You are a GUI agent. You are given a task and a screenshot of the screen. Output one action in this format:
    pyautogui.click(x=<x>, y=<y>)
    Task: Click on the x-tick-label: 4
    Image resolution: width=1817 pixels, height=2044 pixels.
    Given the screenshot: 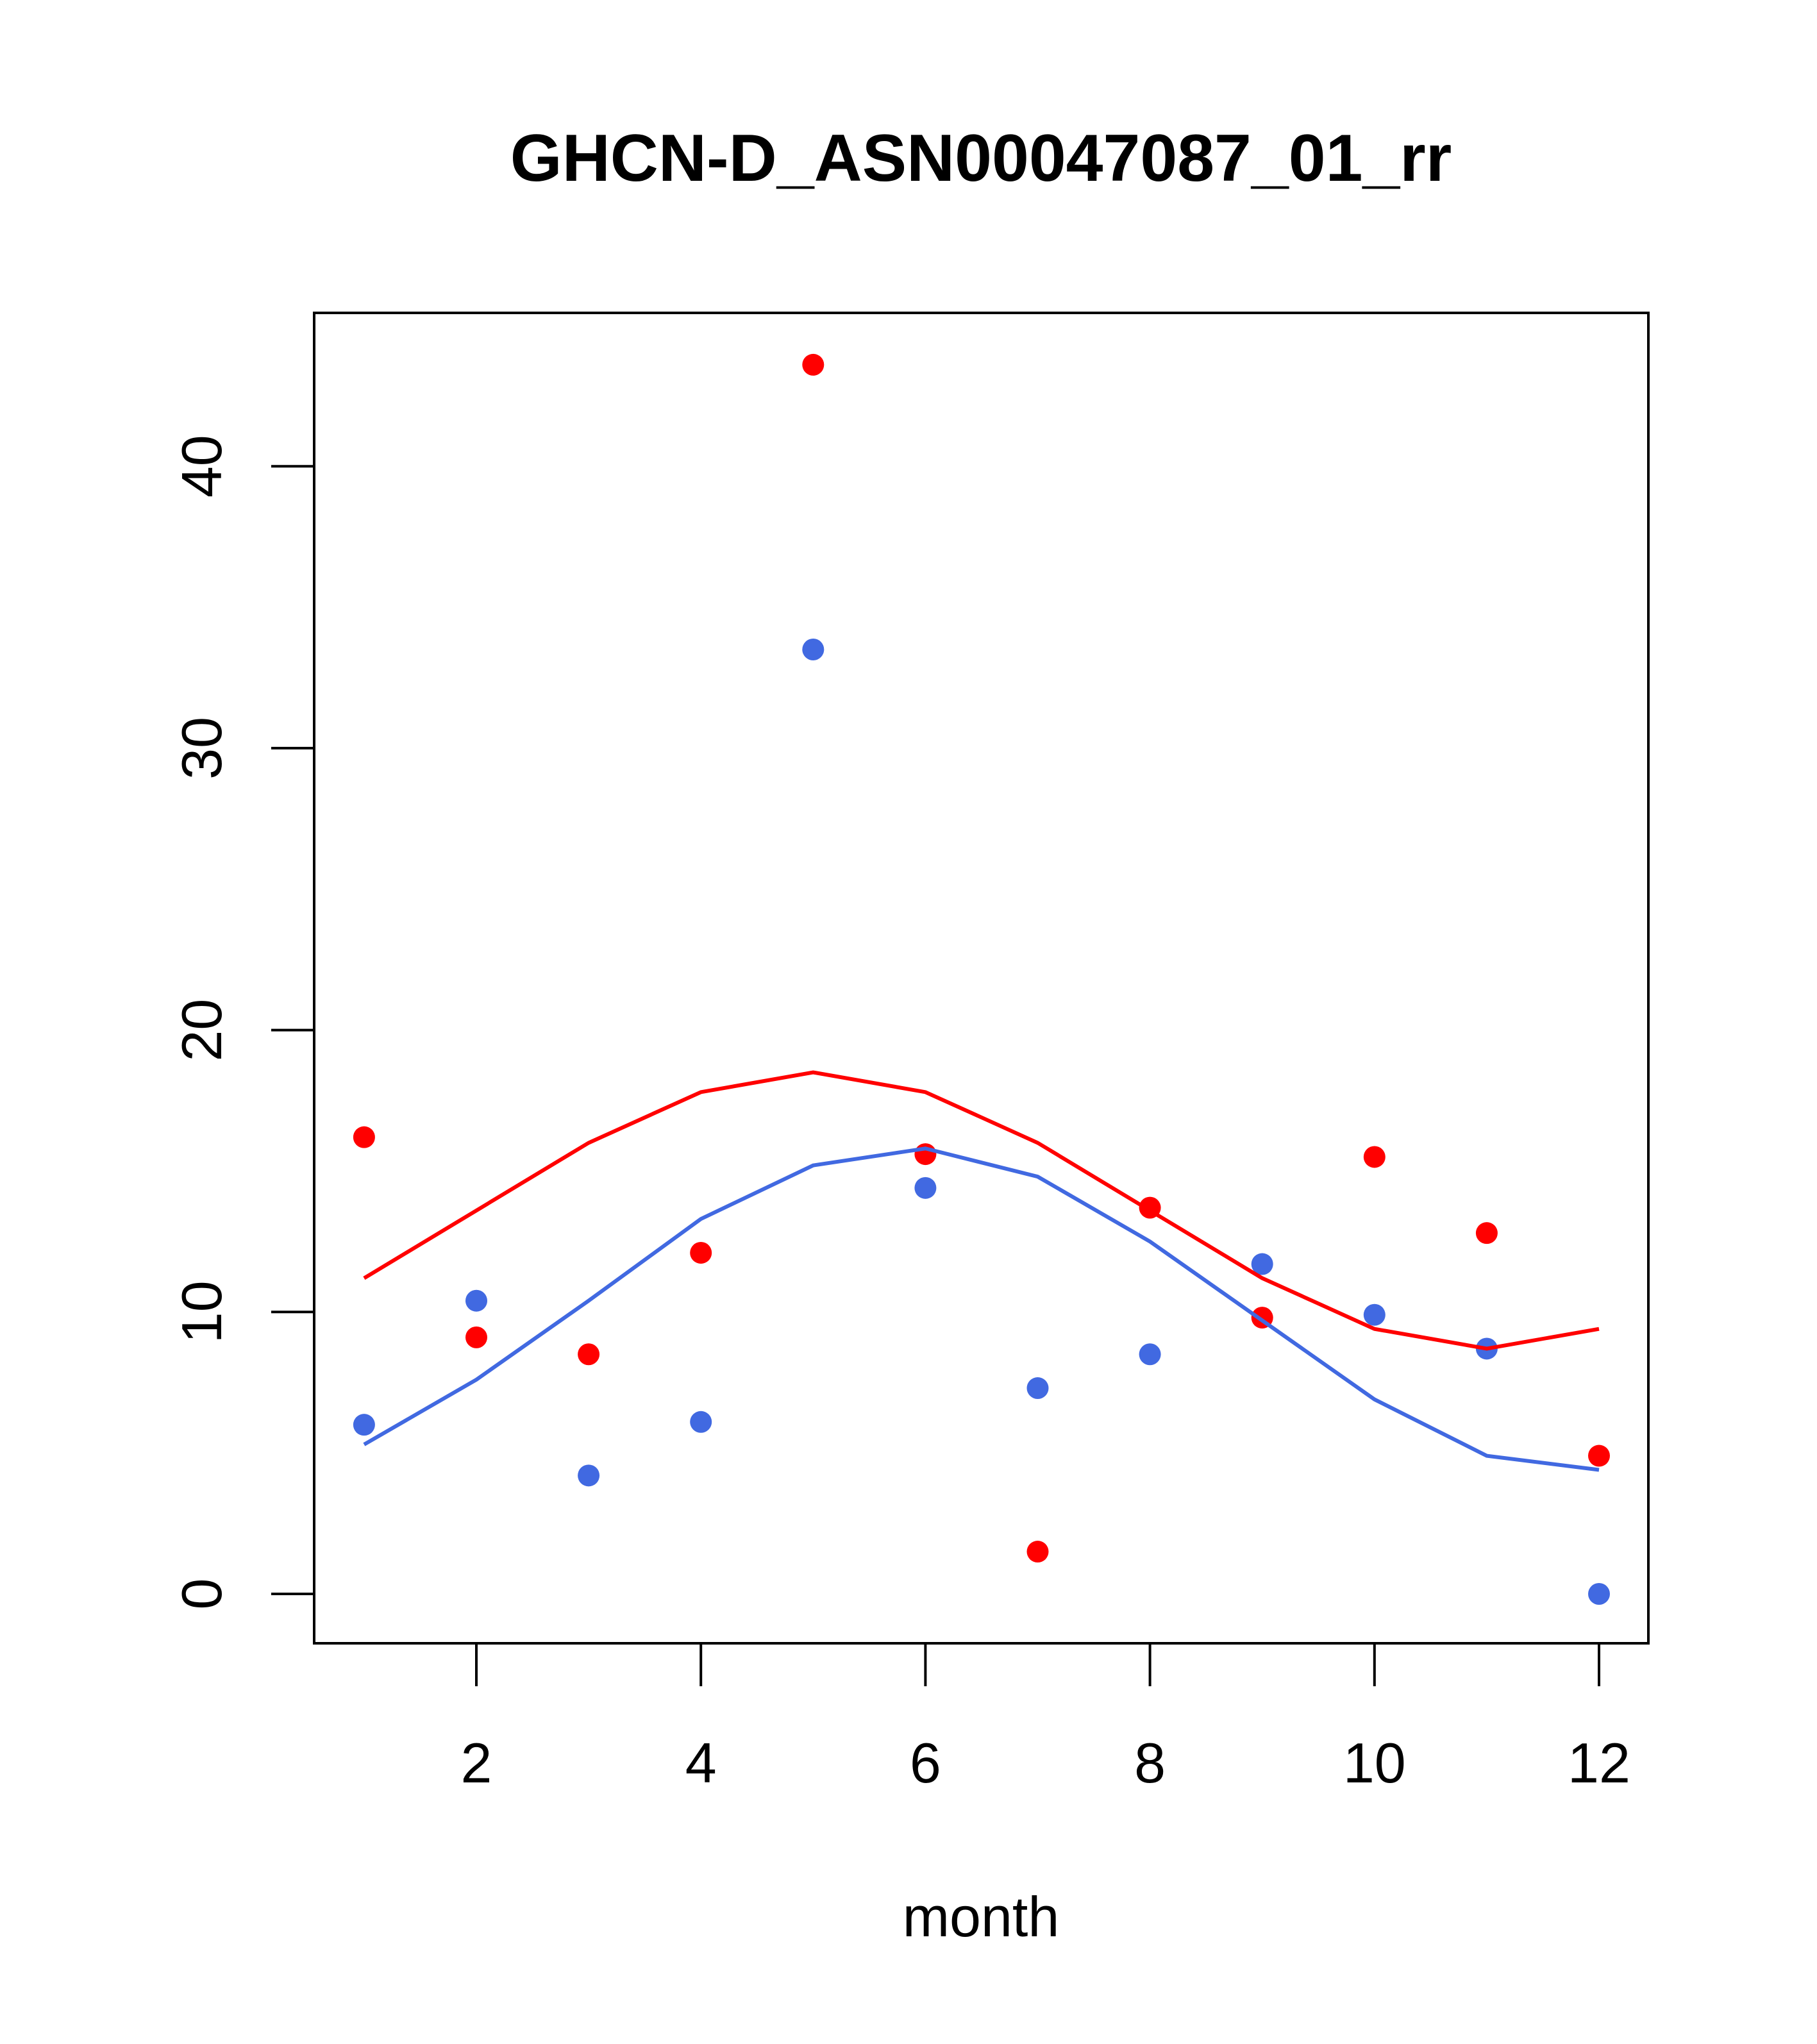 What is the action you would take?
    pyautogui.click(x=701, y=1763)
    